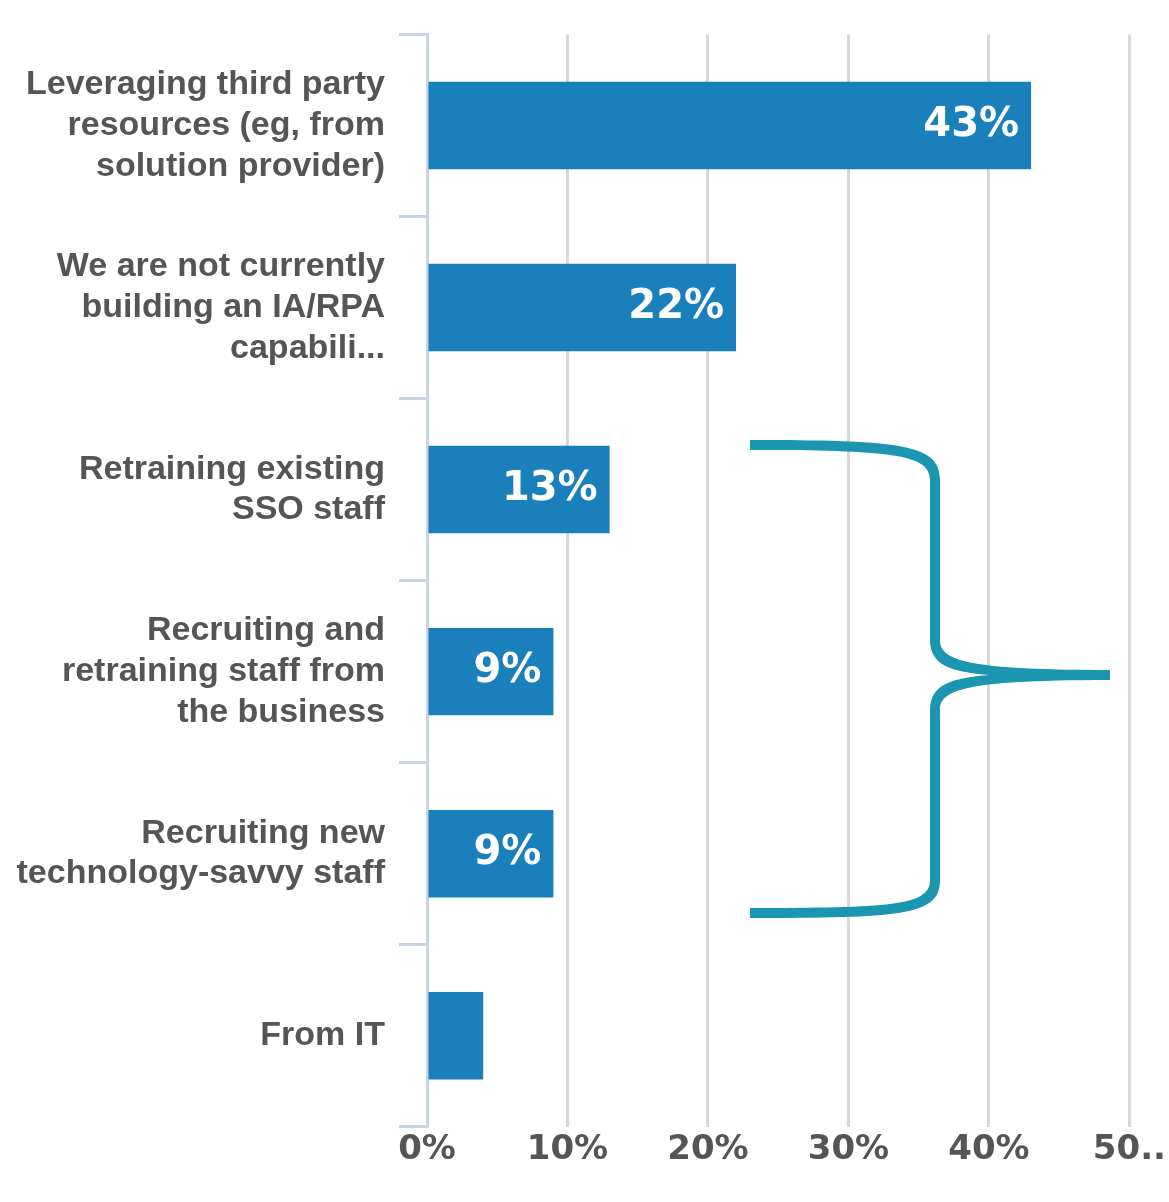  I want to click on y-tick-label: Retraining existing SSO staff, so click(232, 487).